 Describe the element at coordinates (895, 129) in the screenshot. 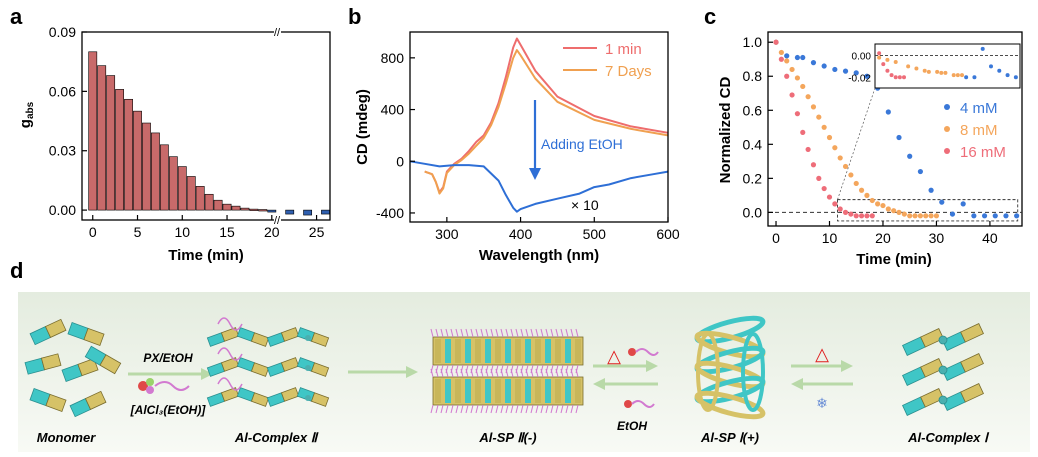

I see `plot-frame` at that location.